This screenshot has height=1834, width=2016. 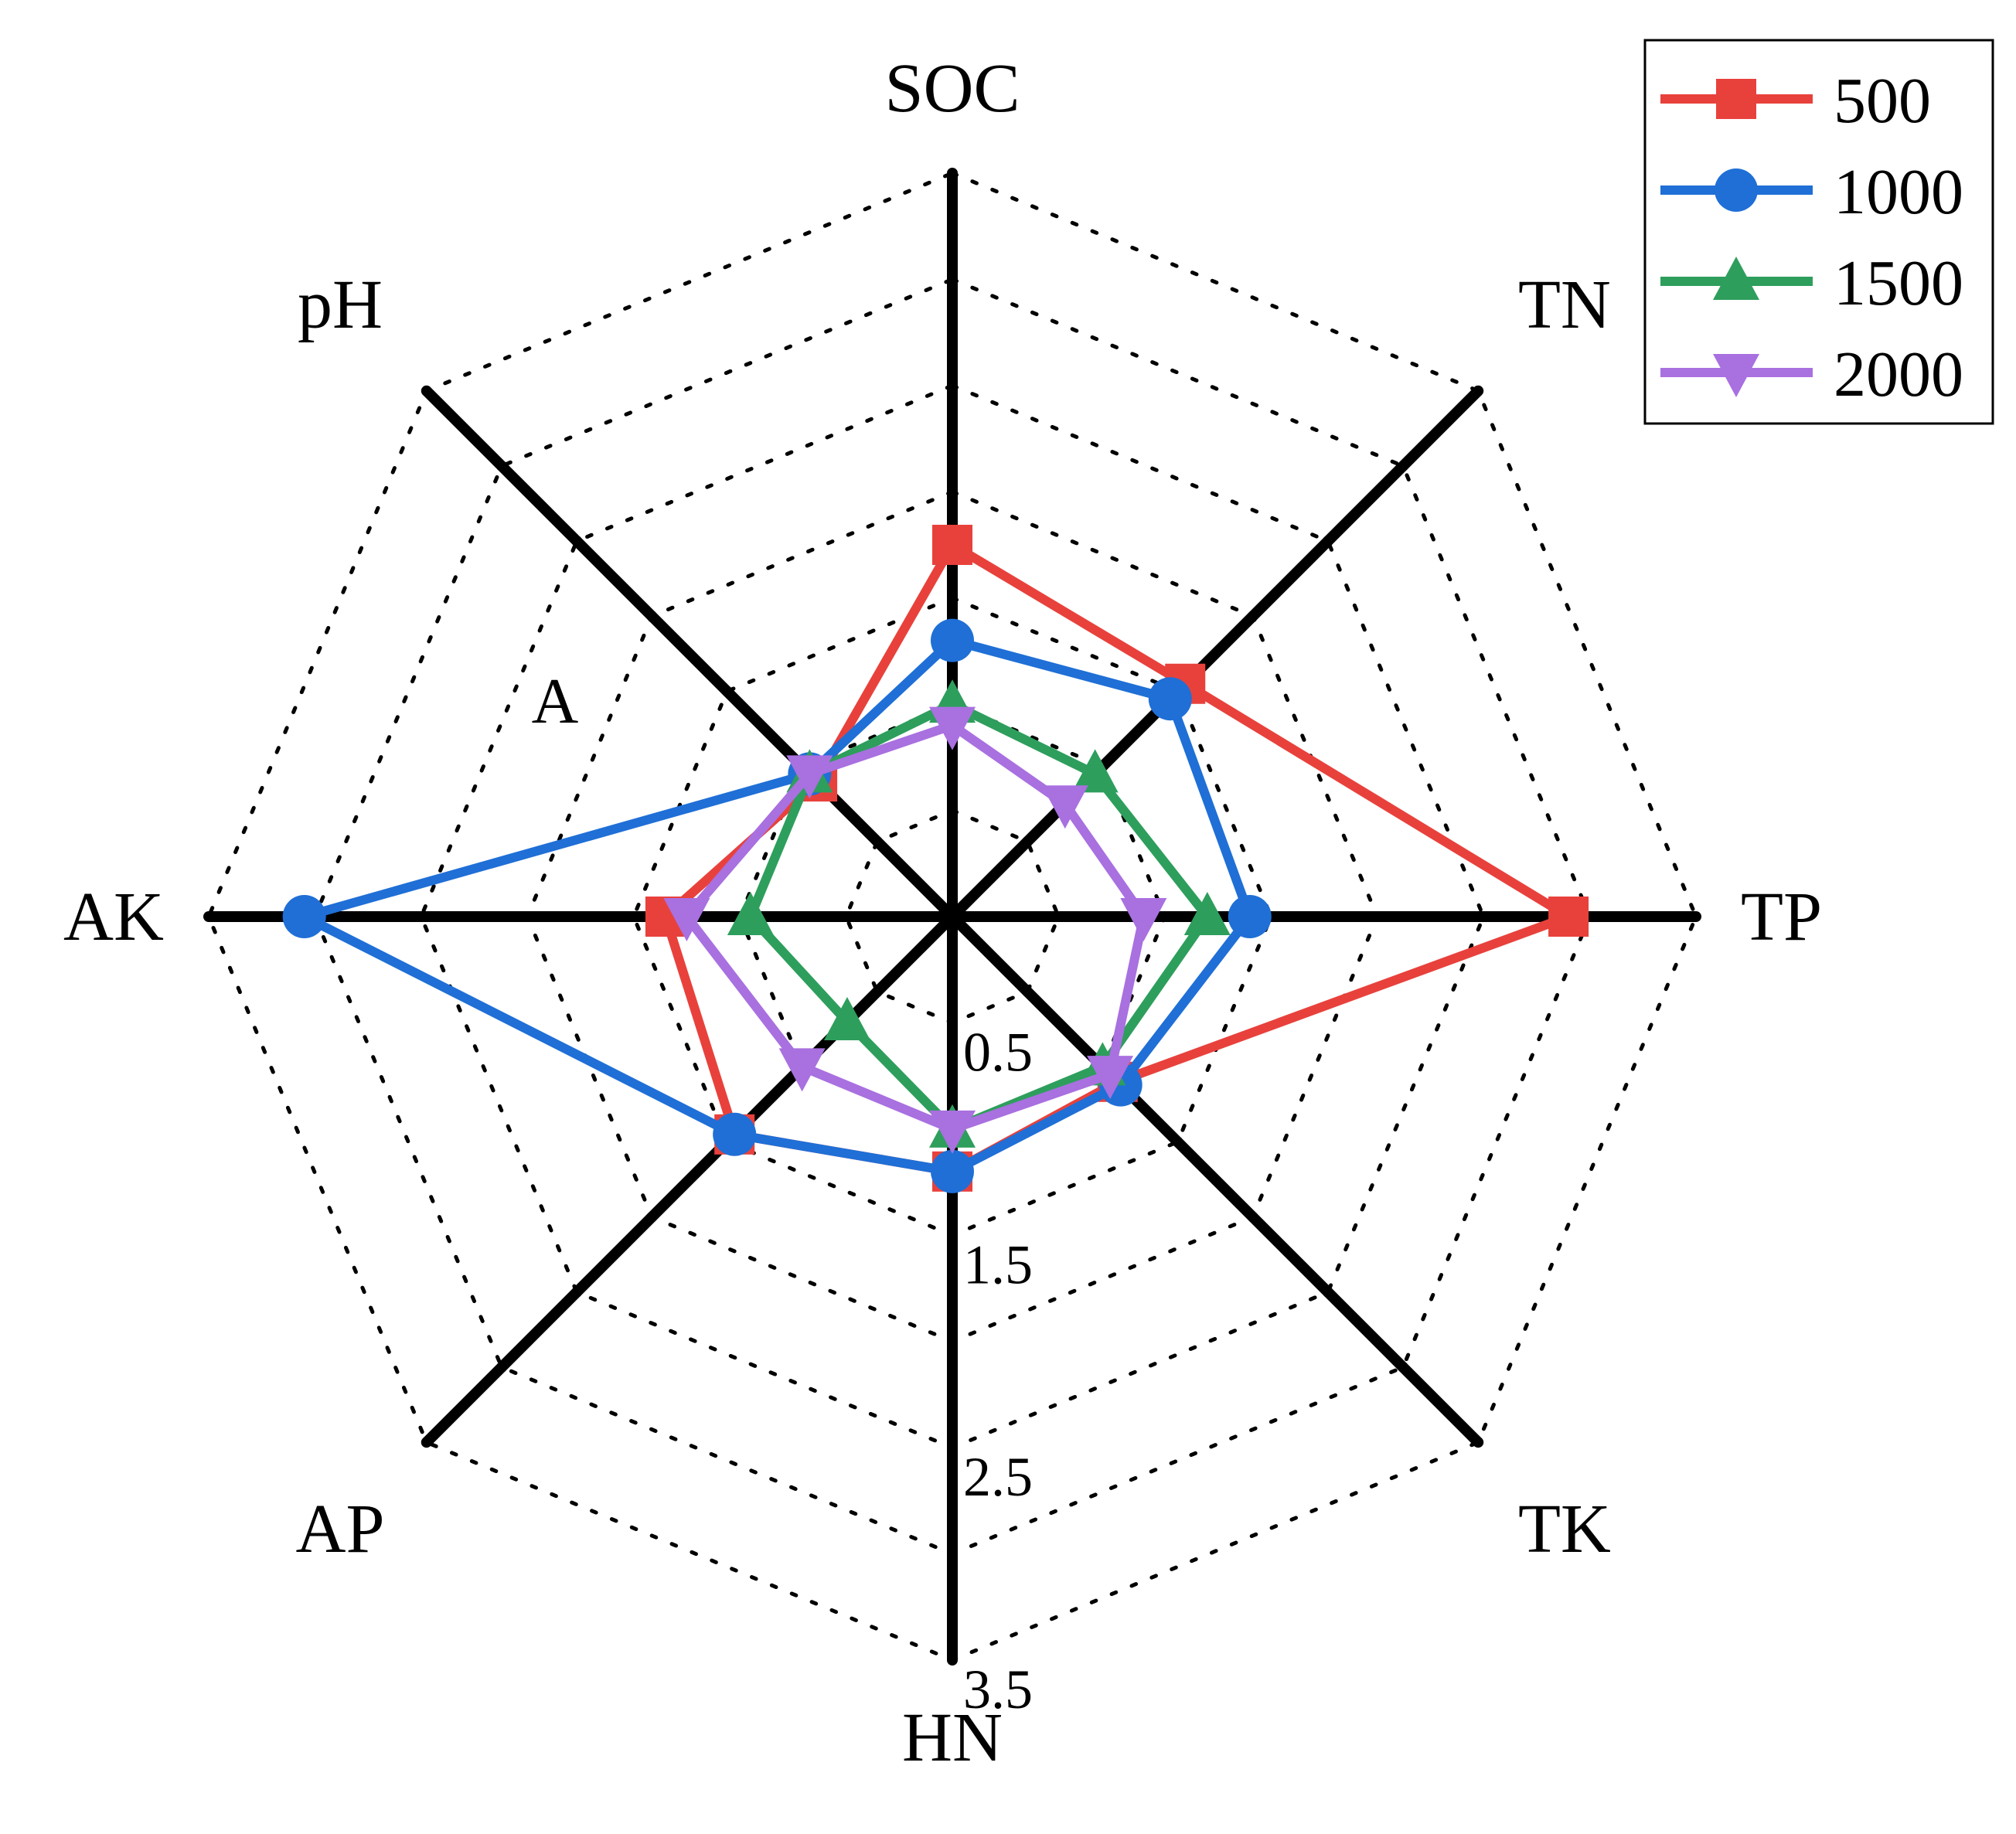 I want to click on point-1500-ak, so click(x=750, y=913).